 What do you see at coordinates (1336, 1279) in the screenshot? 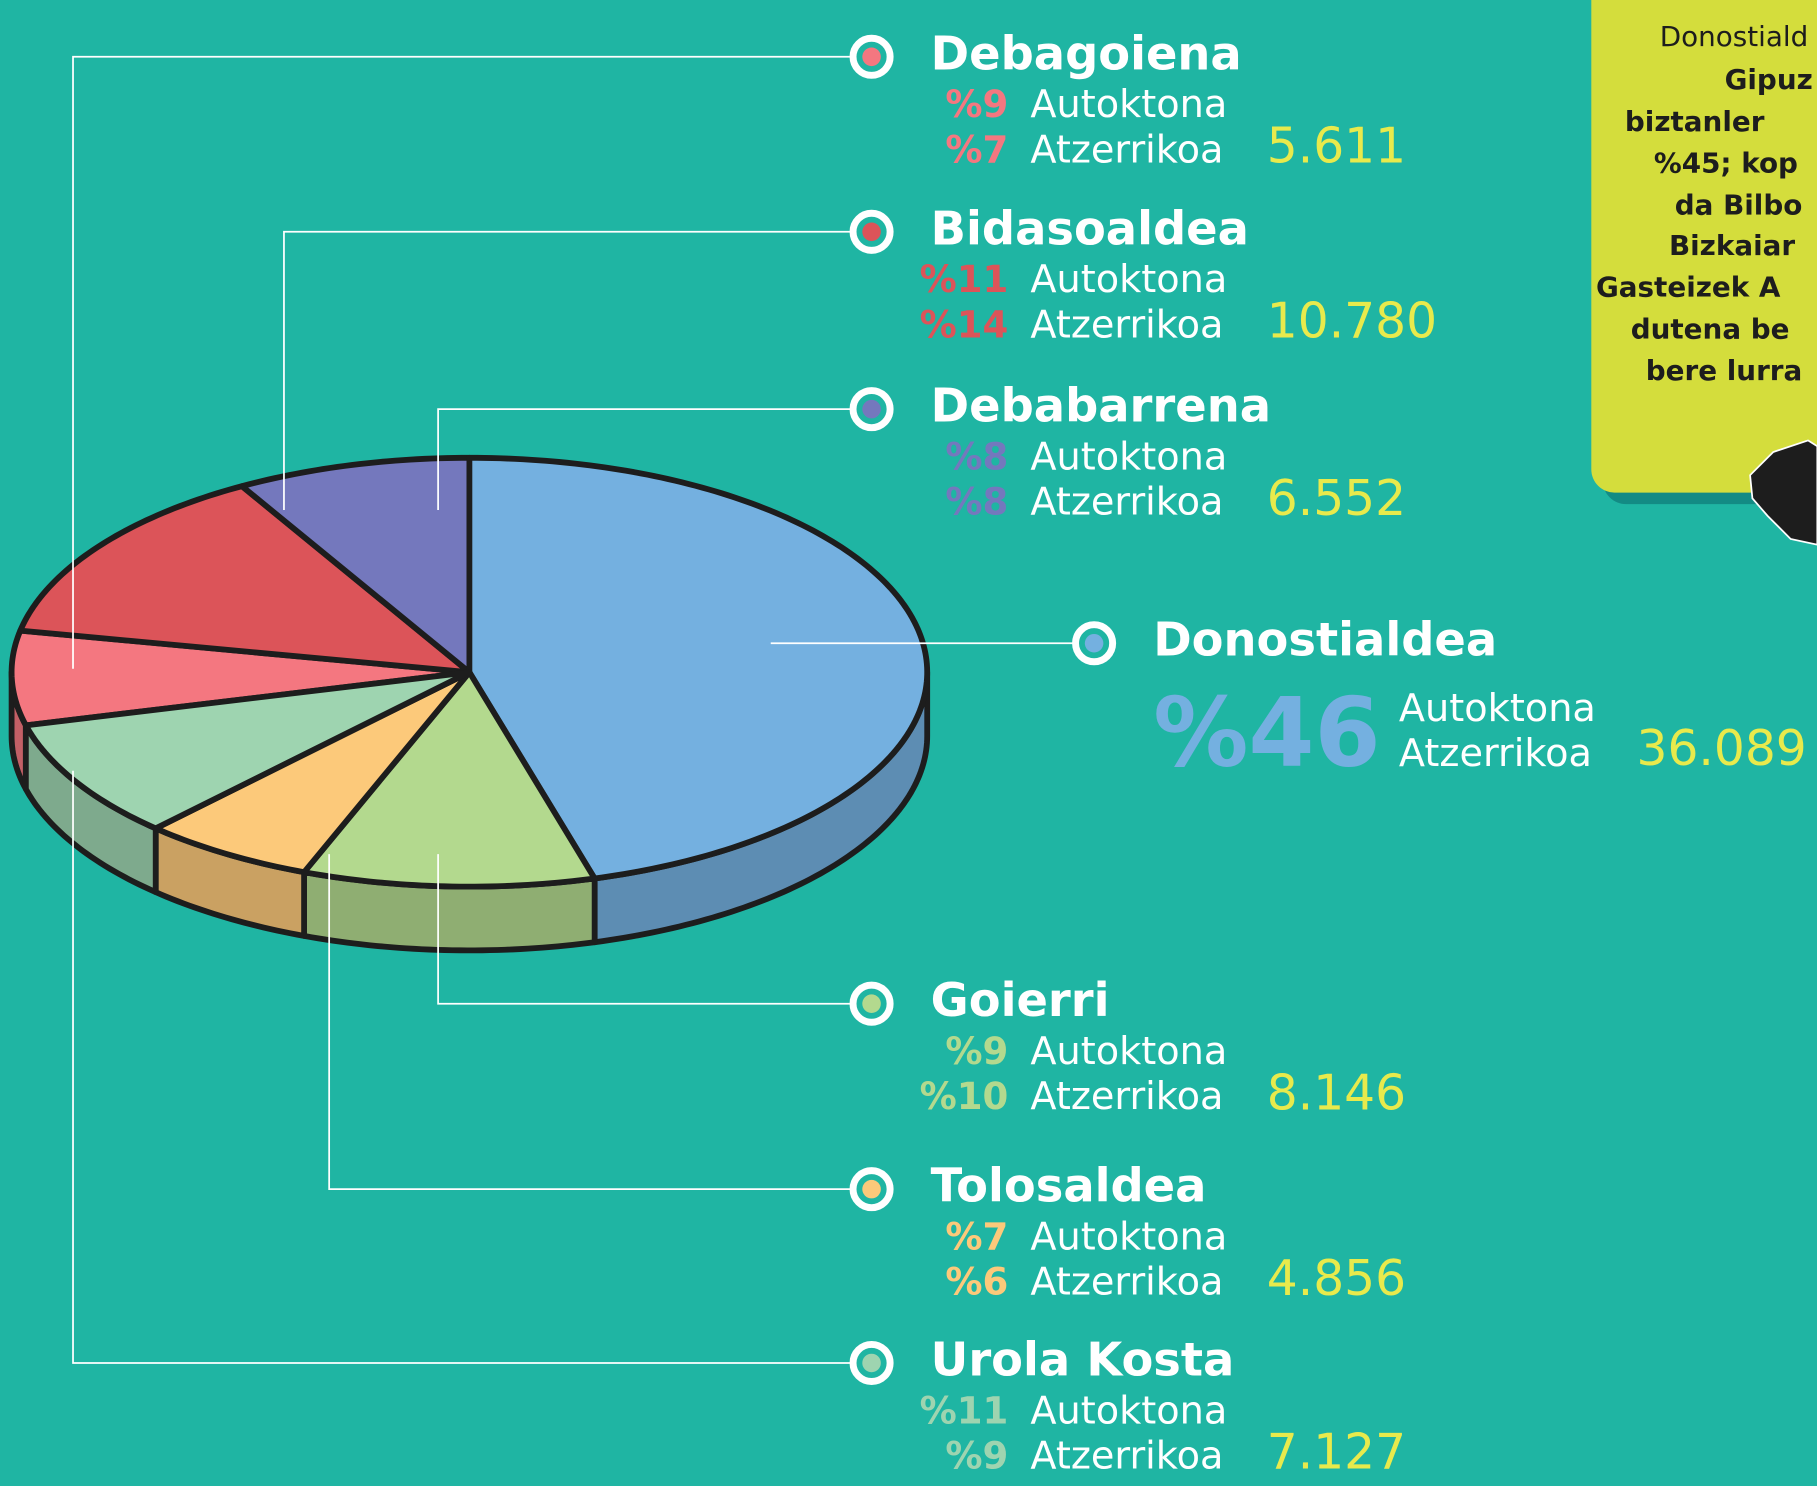
I see `count-label: 4.856` at bounding box center [1336, 1279].